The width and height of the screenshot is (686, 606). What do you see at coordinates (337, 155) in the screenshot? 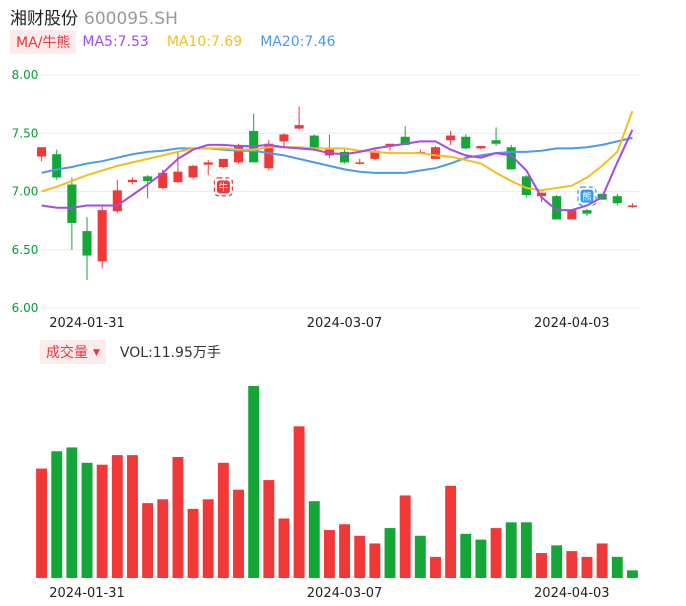
I see `ma20-line` at bounding box center [337, 155].